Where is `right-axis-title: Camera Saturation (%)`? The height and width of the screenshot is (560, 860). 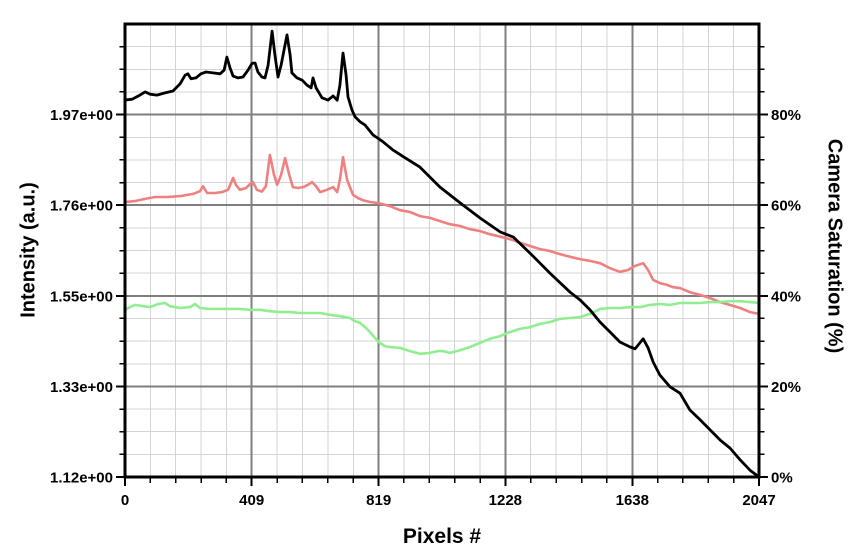 right-axis-title: Camera Saturation (%) is located at coordinates (834, 246).